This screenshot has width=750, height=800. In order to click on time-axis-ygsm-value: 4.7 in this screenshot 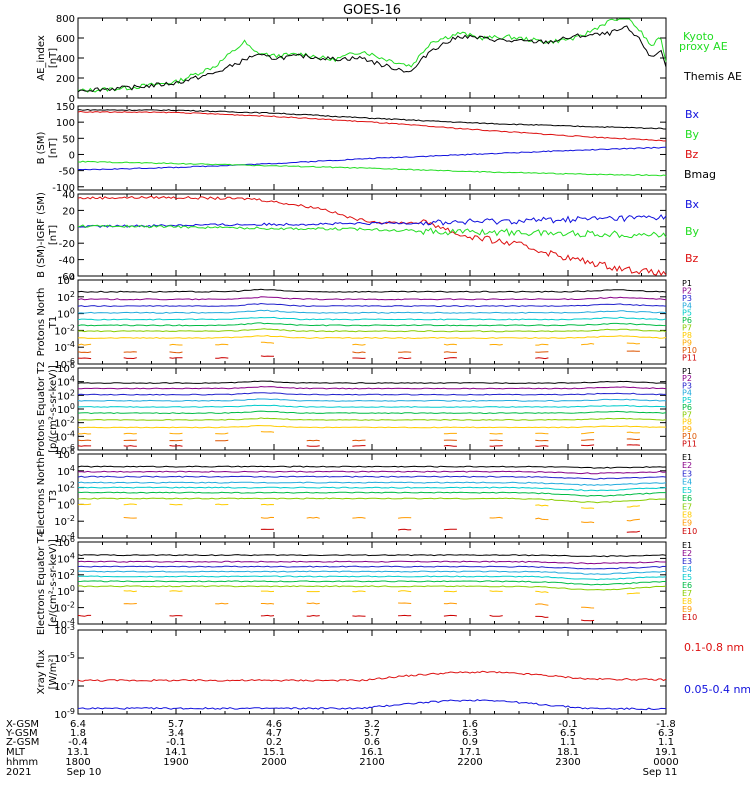, I will do `click(274, 733)`.